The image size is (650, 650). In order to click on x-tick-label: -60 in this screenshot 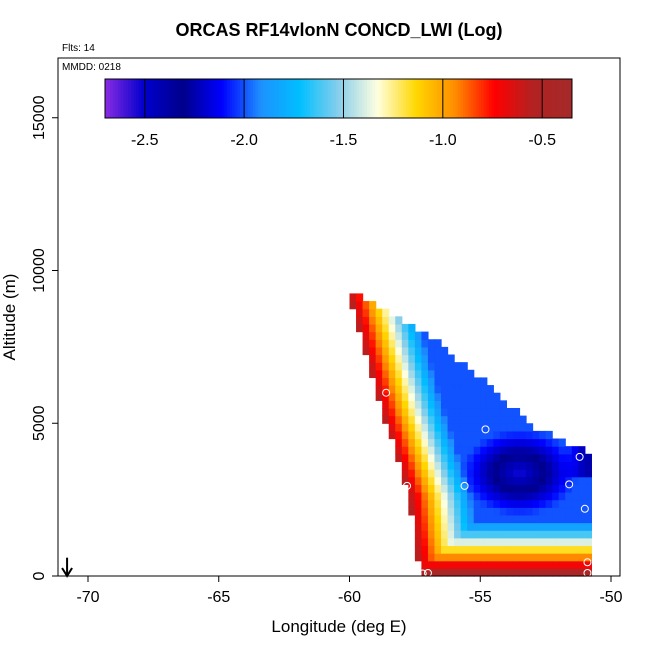, I will do `click(349, 597)`.